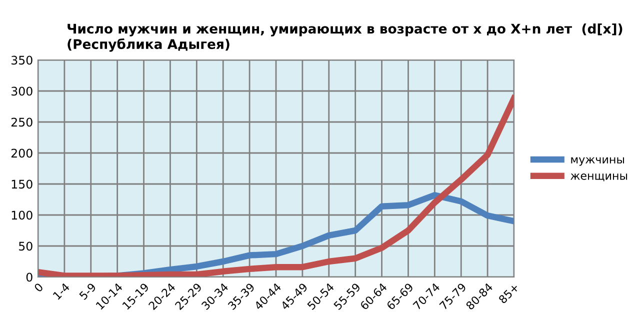  Describe the element at coordinates (345, 37) in the screenshot. I see `chart-title: Число мужчин и женщин, умирающих в возрасте от x до X+n лет (d[x]) (Республика Адыгея)` at that location.